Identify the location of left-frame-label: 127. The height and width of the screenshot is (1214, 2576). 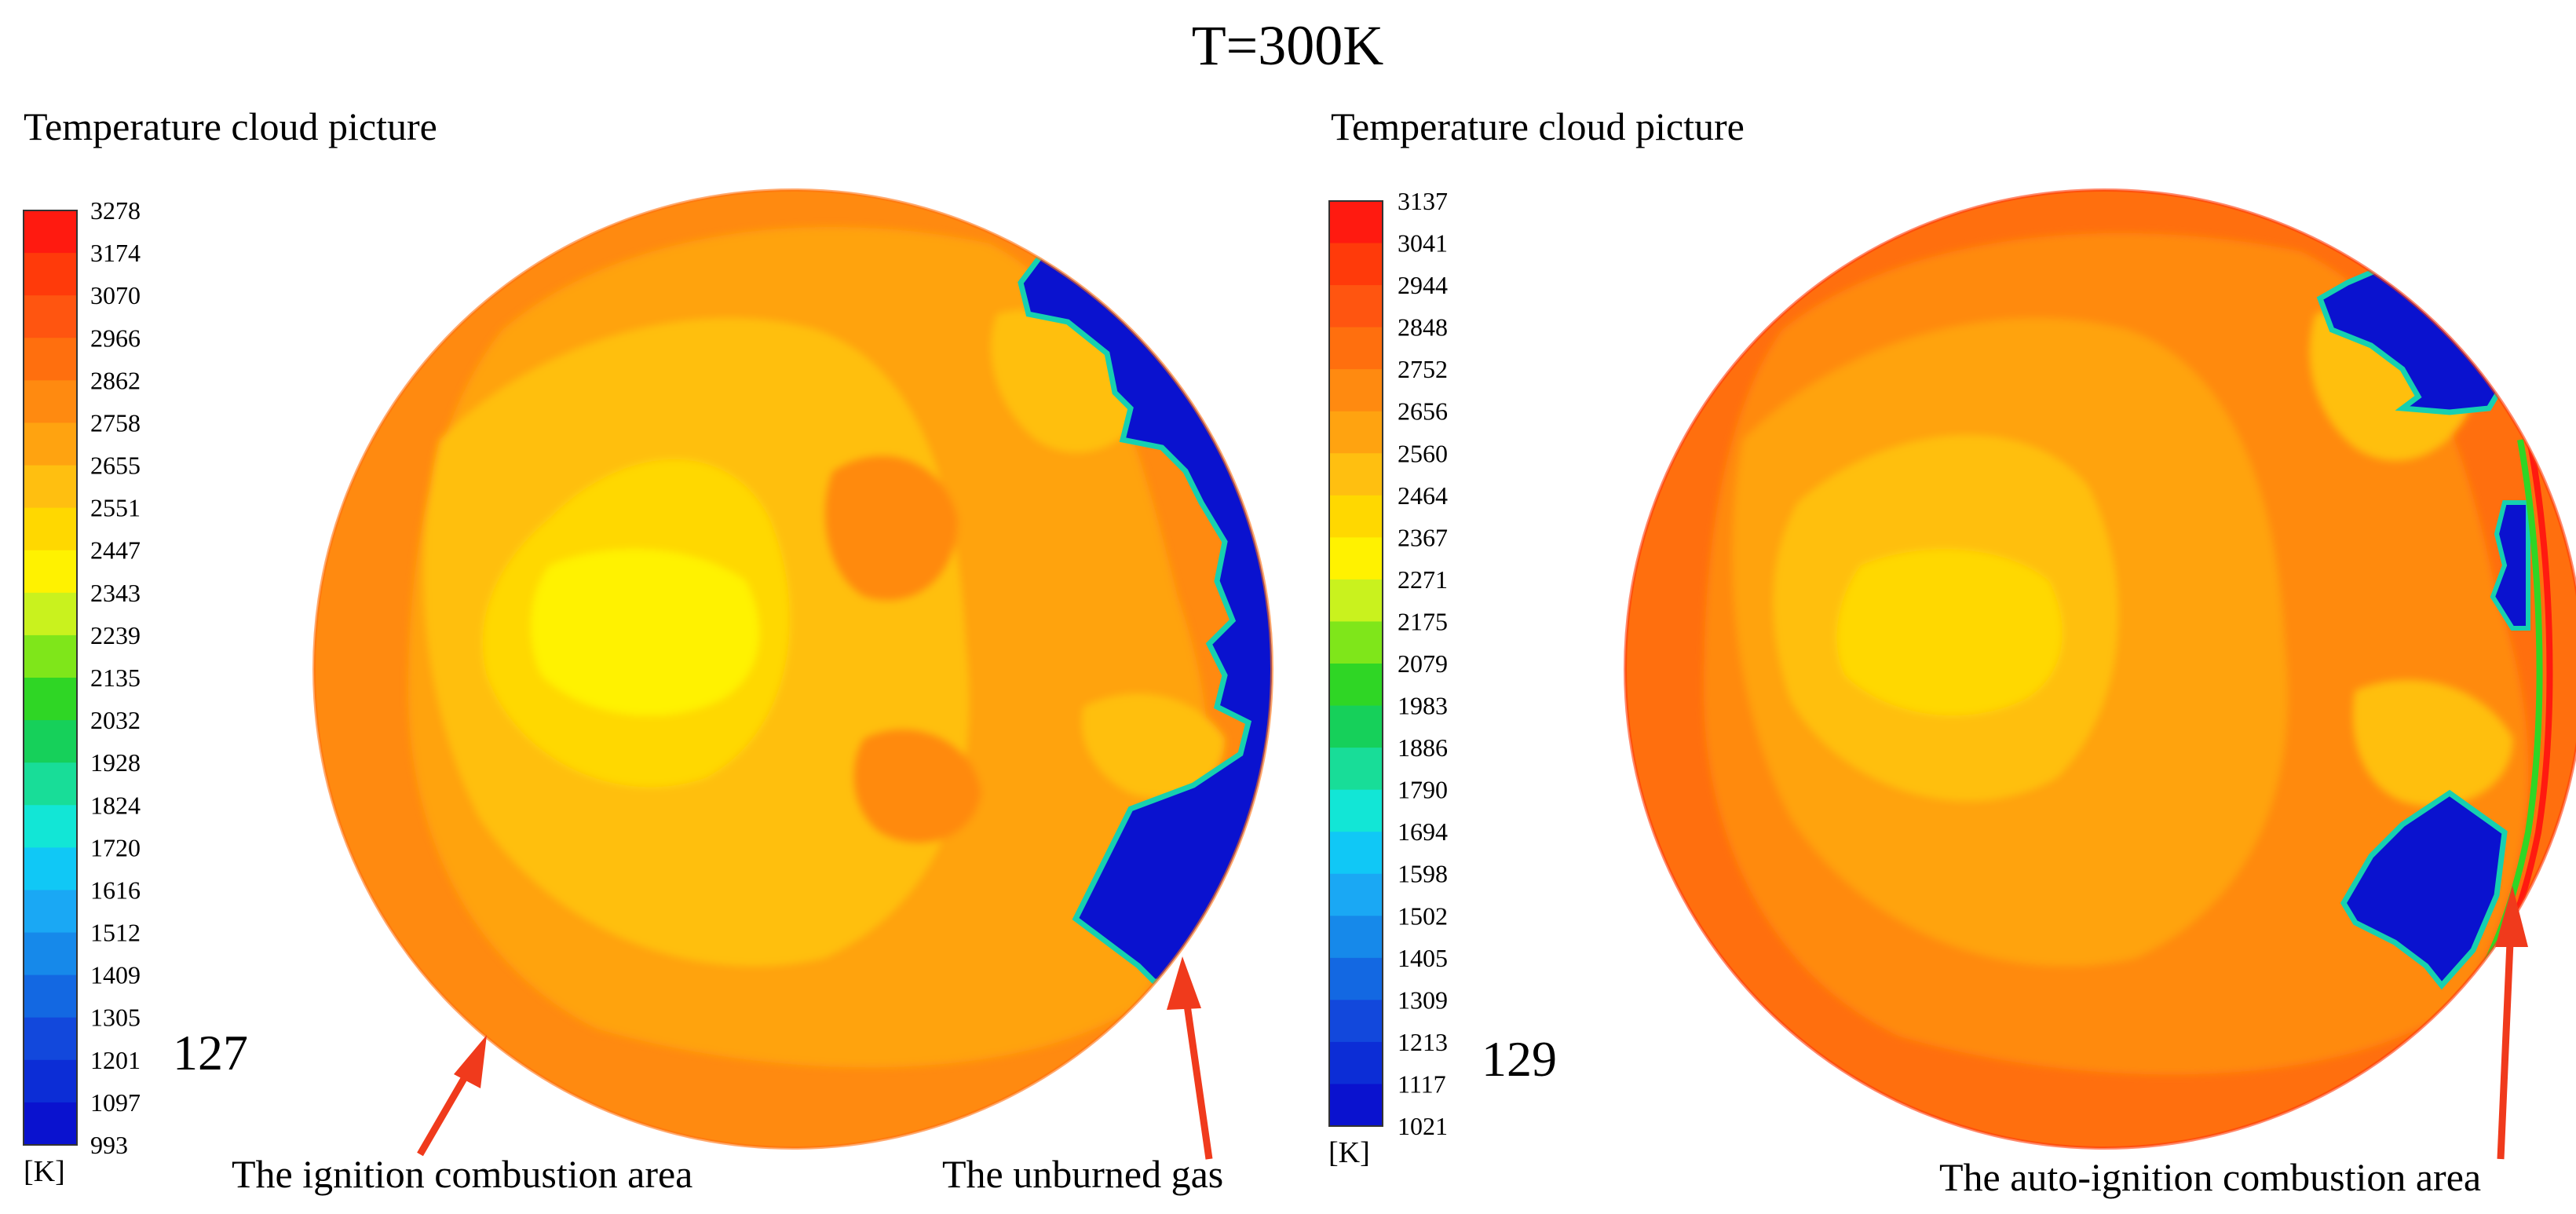
(210, 1053).